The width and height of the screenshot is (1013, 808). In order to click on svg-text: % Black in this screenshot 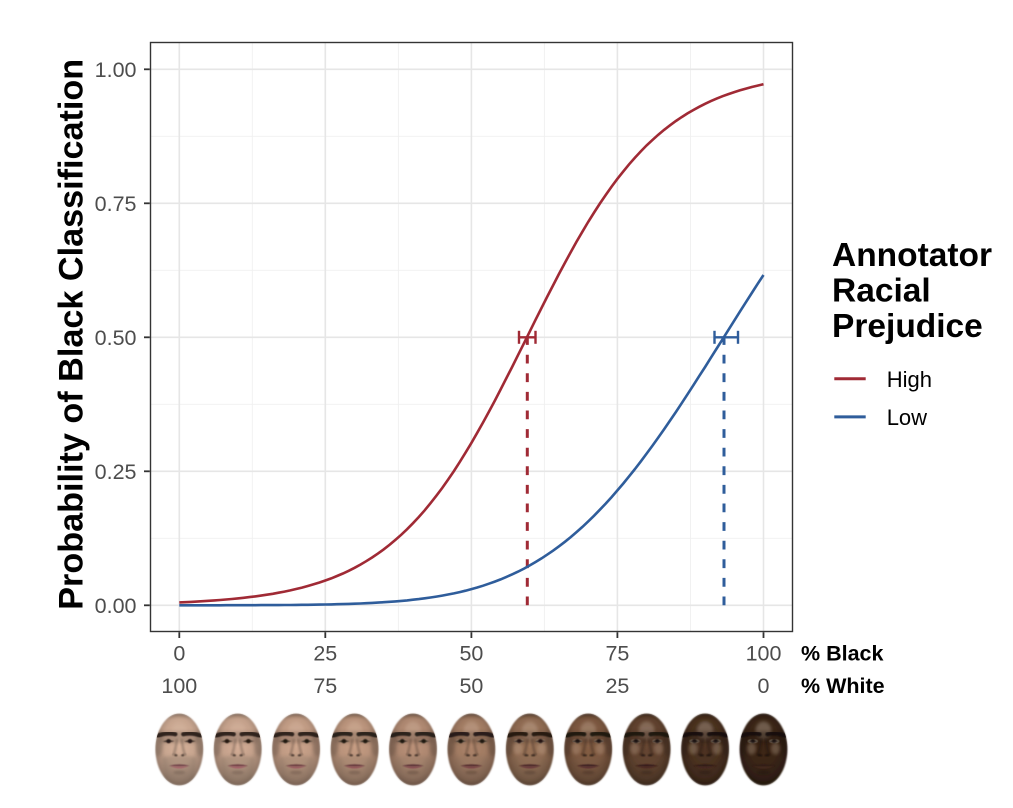, I will do `click(842, 653)`.